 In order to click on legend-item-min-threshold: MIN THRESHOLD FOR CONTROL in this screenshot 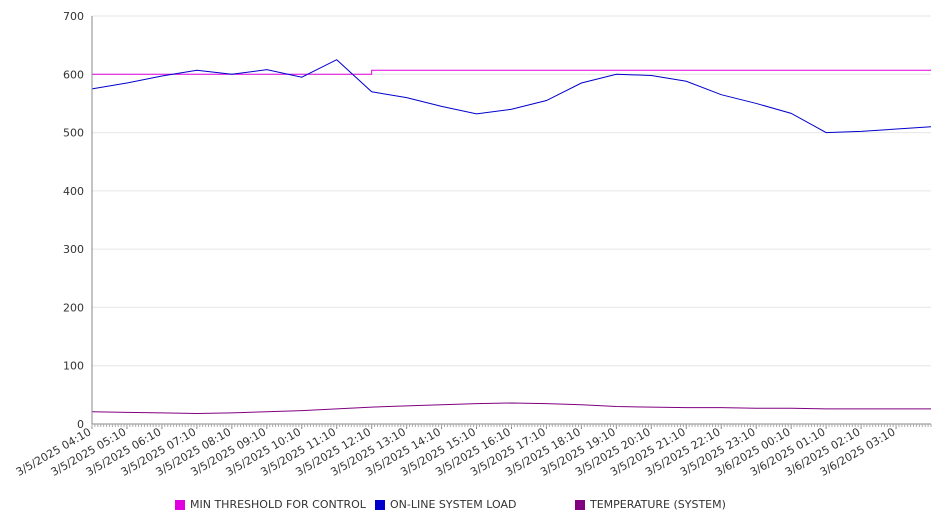, I will do `click(270, 504)`.